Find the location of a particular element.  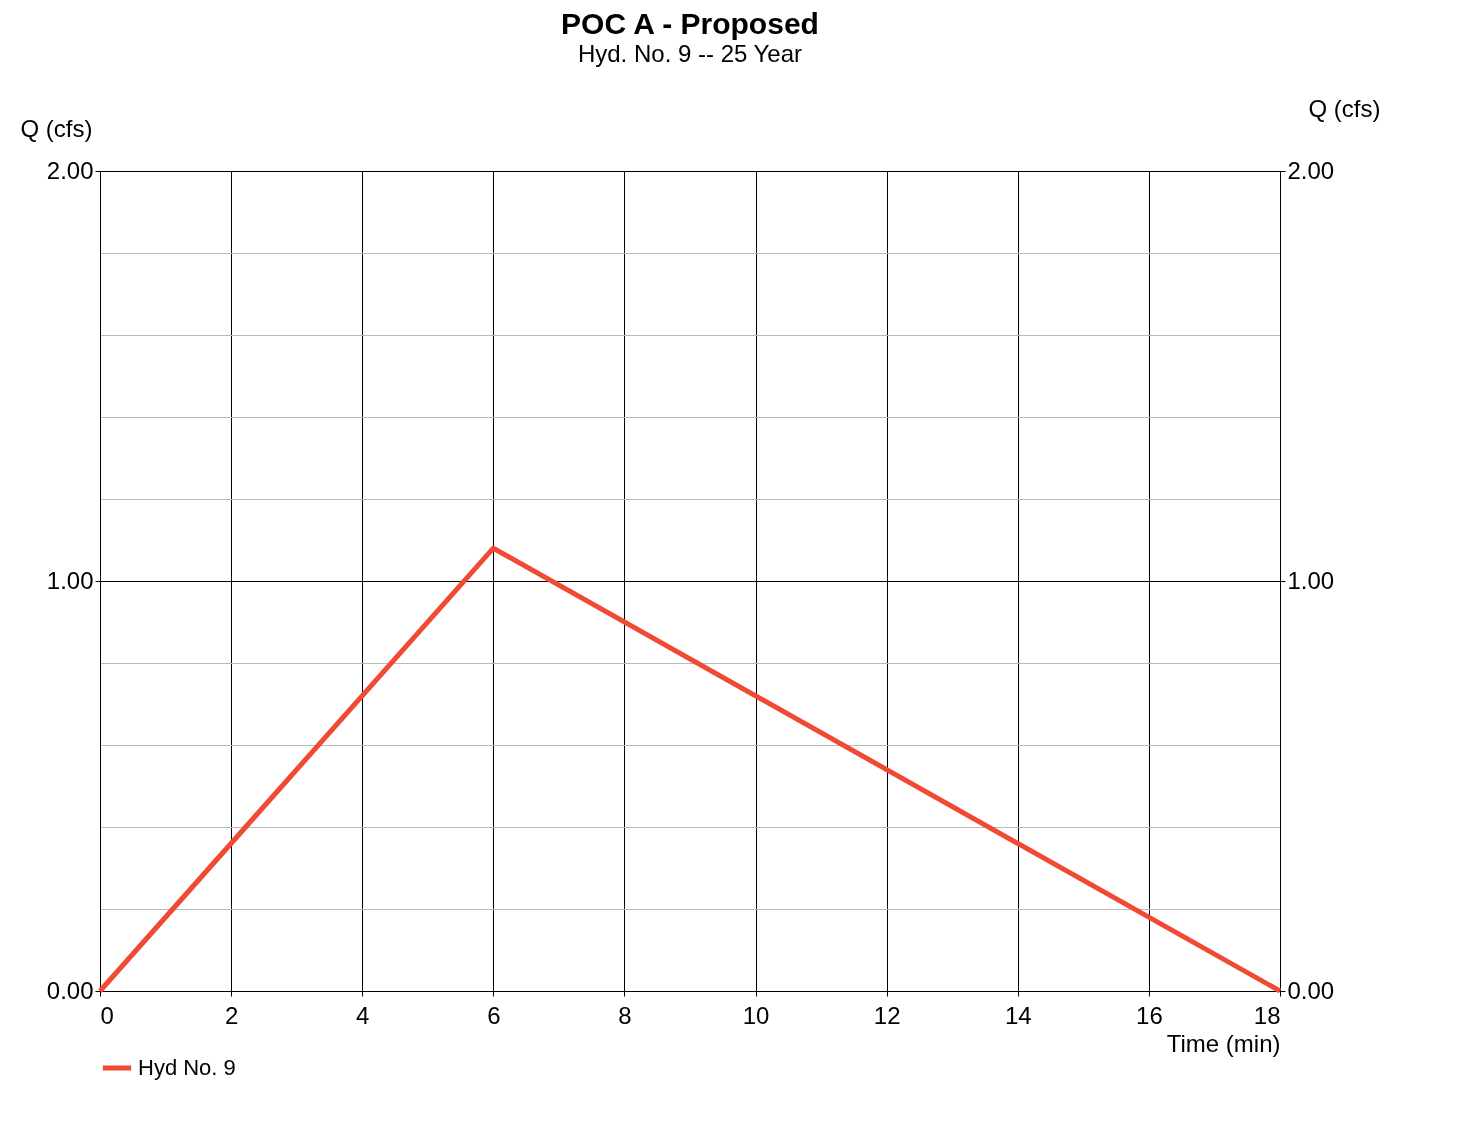

x-tick-label: 12 is located at coordinates (887, 1015).